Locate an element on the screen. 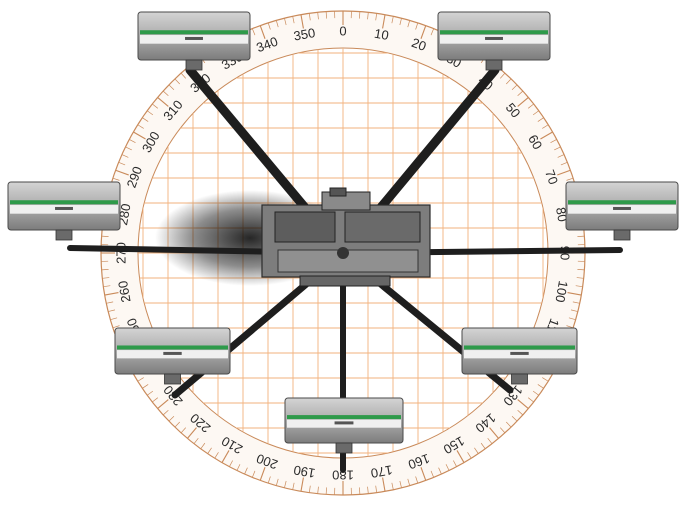 The width and height of the screenshot is (684, 509). spray-unit-east is located at coordinates (622, 211).